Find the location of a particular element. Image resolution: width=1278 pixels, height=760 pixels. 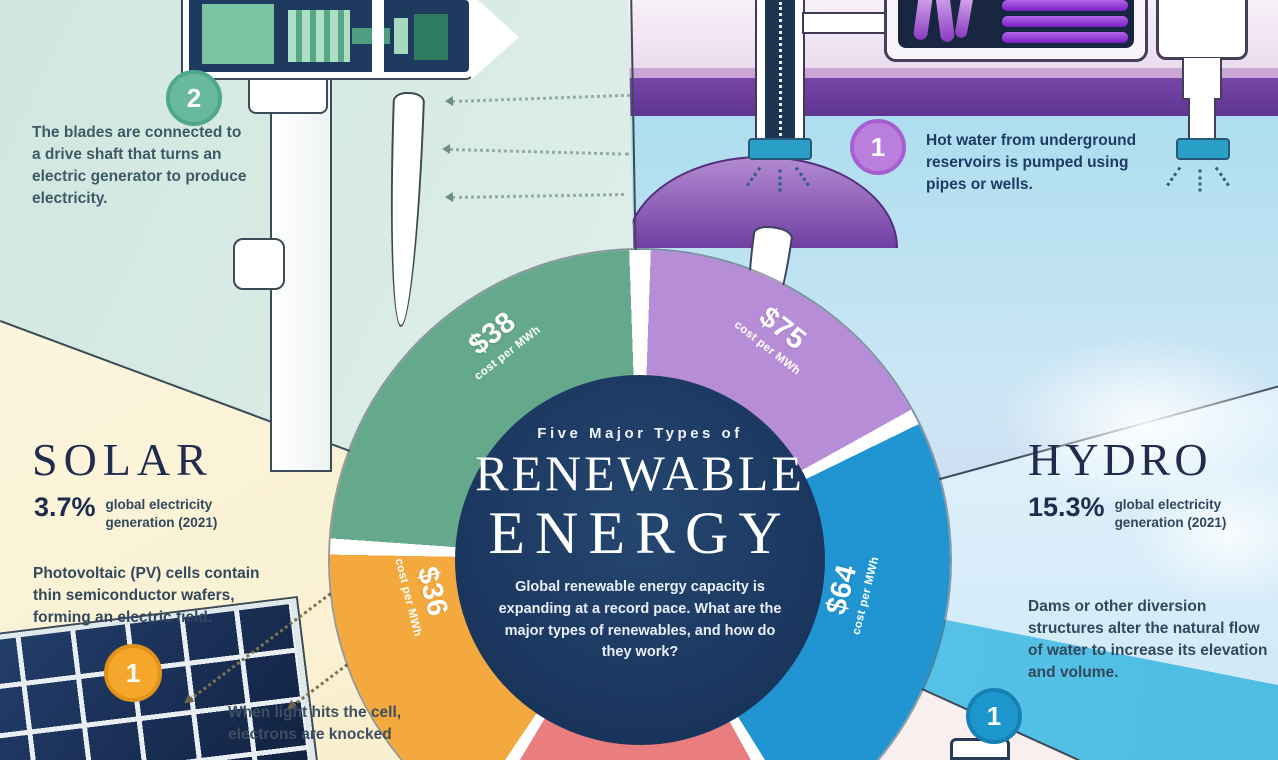

hydro-heading: HYDRO is located at coordinates (1120, 459).